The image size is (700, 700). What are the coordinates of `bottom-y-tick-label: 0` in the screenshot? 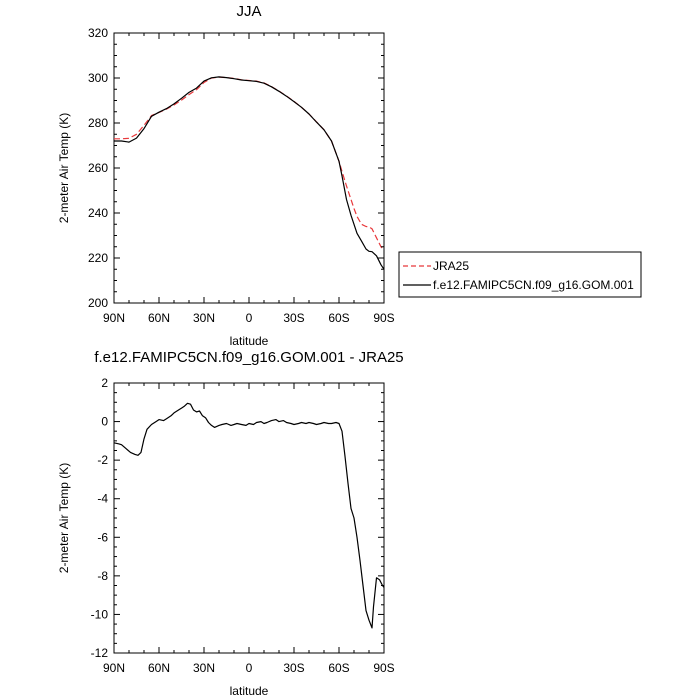 It's located at (104, 422).